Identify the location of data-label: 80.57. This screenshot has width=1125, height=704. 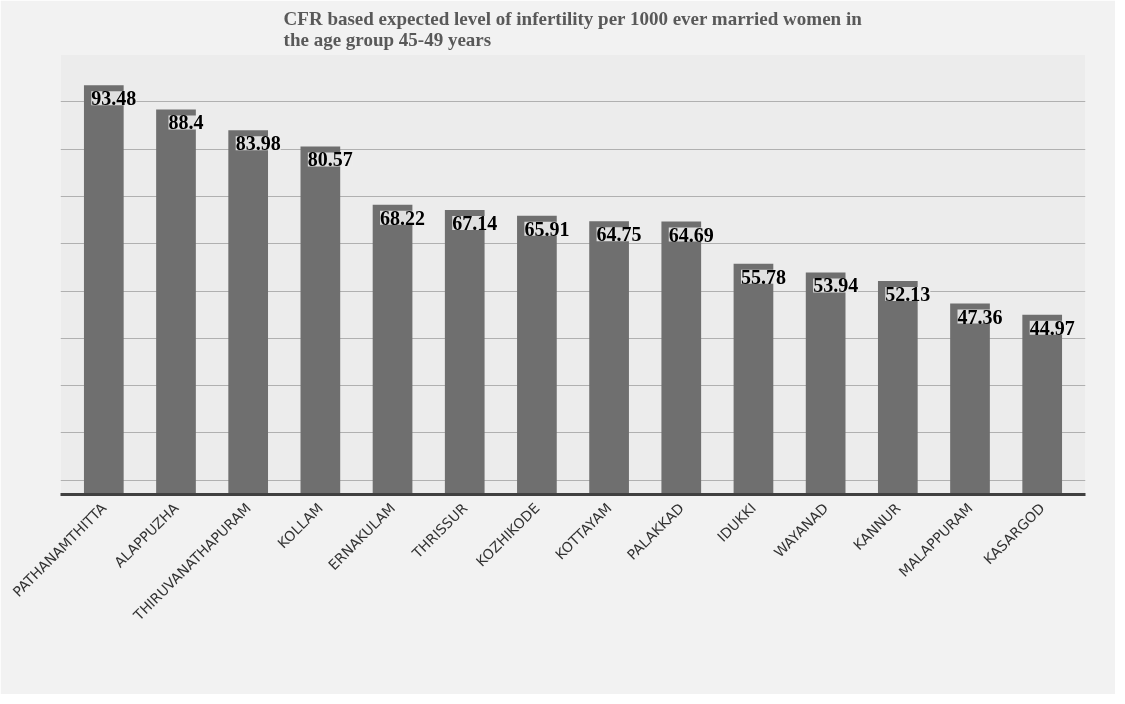
(330, 159).